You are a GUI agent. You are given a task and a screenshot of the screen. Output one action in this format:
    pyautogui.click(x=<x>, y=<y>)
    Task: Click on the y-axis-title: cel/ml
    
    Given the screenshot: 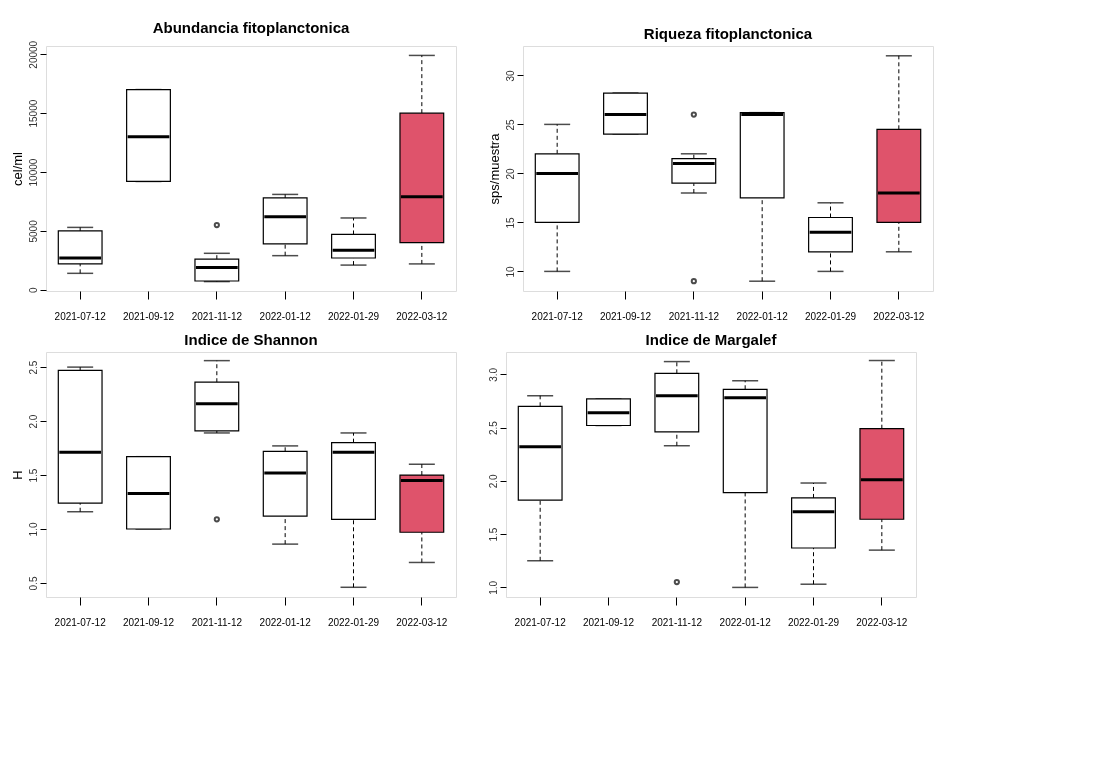 What is the action you would take?
    pyautogui.click(x=17, y=168)
    